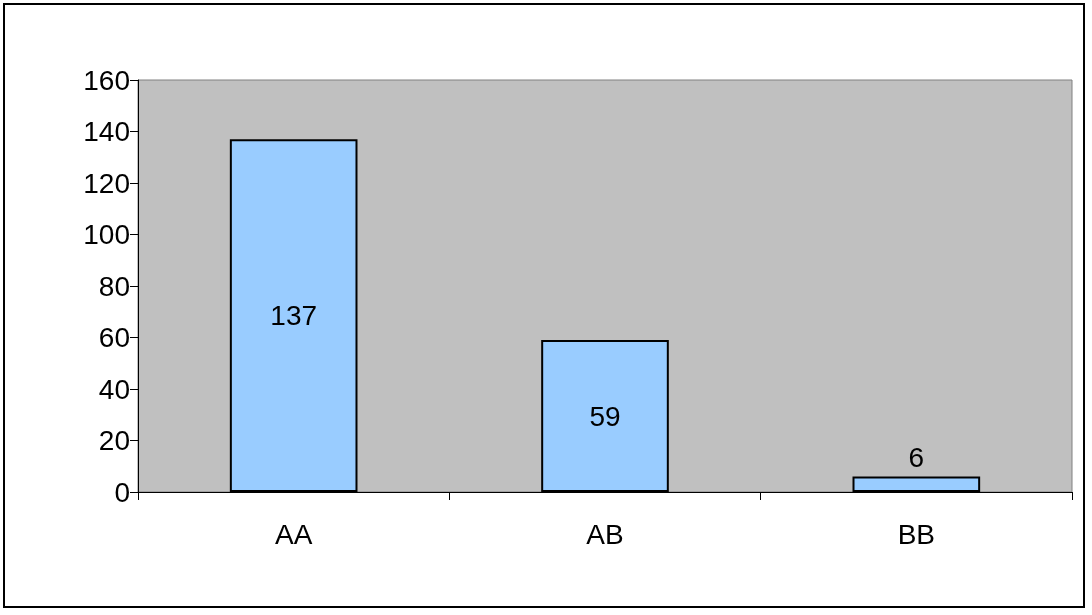 Image resolution: width=1092 pixels, height=615 pixels. I want to click on y-tick-label: 80, so click(114, 286).